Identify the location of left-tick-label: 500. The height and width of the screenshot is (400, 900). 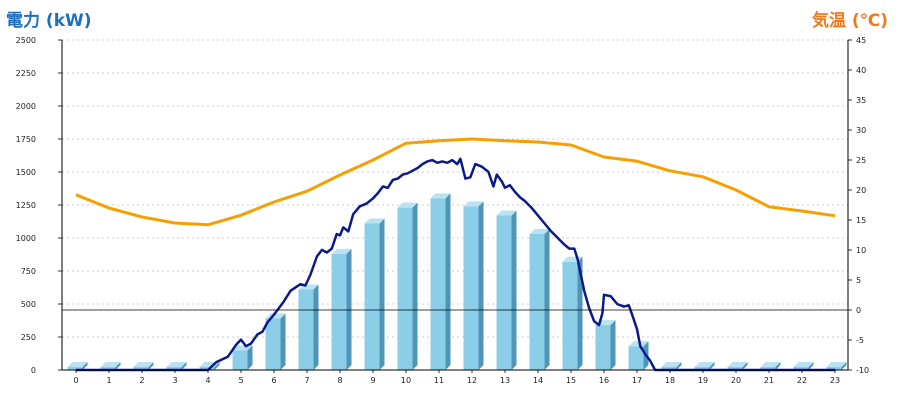
(28, 304).